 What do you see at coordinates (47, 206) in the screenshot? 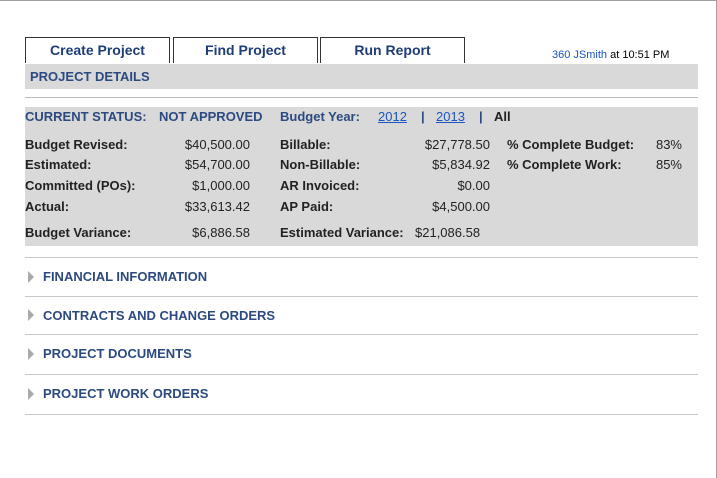
I see `field-label: Actual:` at bounding box center [47, 206].